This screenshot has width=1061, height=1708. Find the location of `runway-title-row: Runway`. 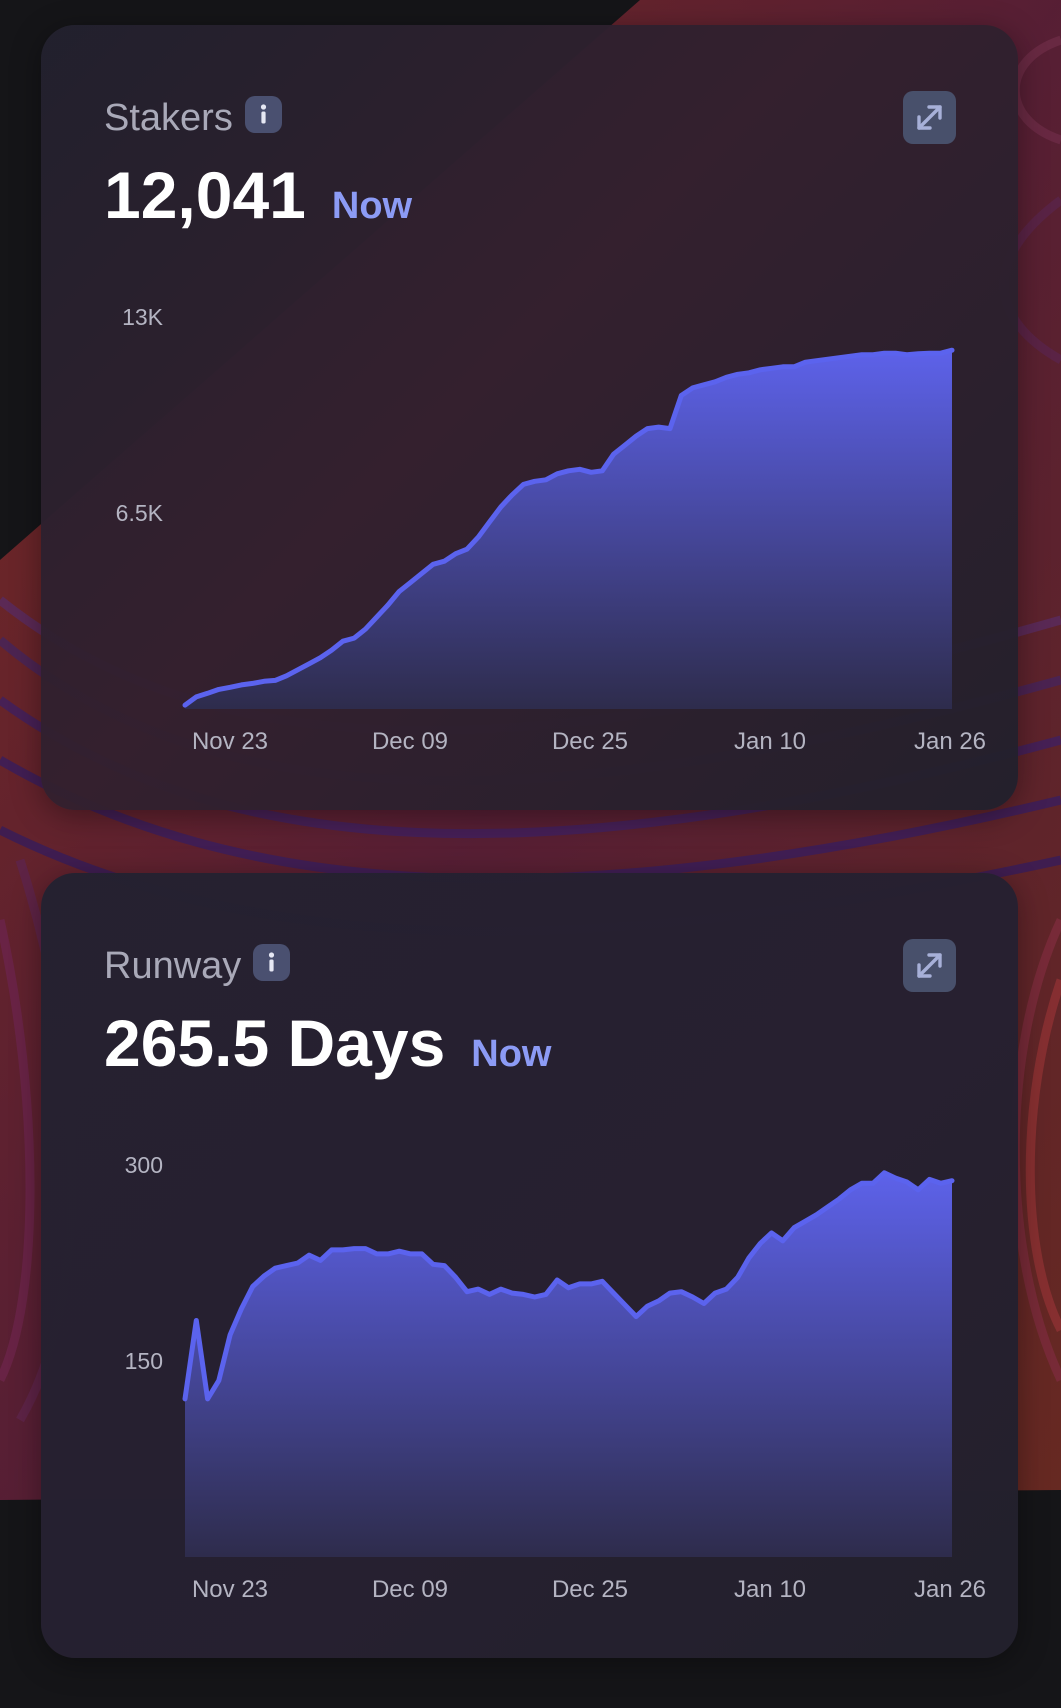

runway-title-row: Runway is located at coordinates (197, 966).